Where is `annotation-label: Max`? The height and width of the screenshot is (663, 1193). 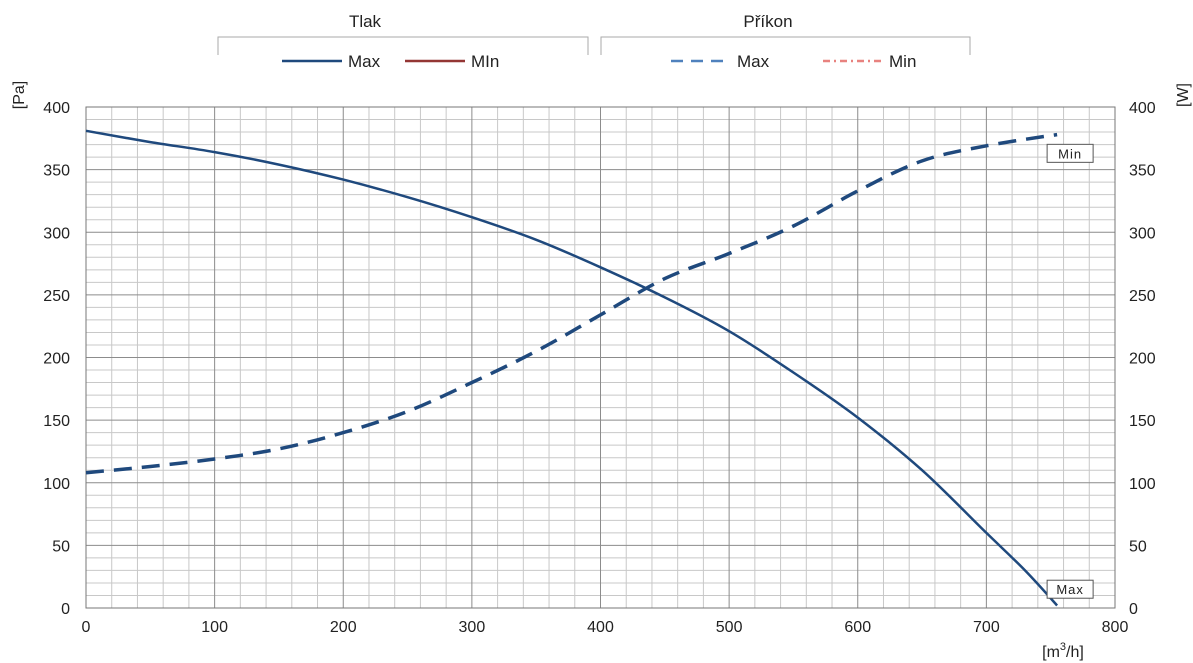
annotation-label: Max is located at coordinates (1070, 589).